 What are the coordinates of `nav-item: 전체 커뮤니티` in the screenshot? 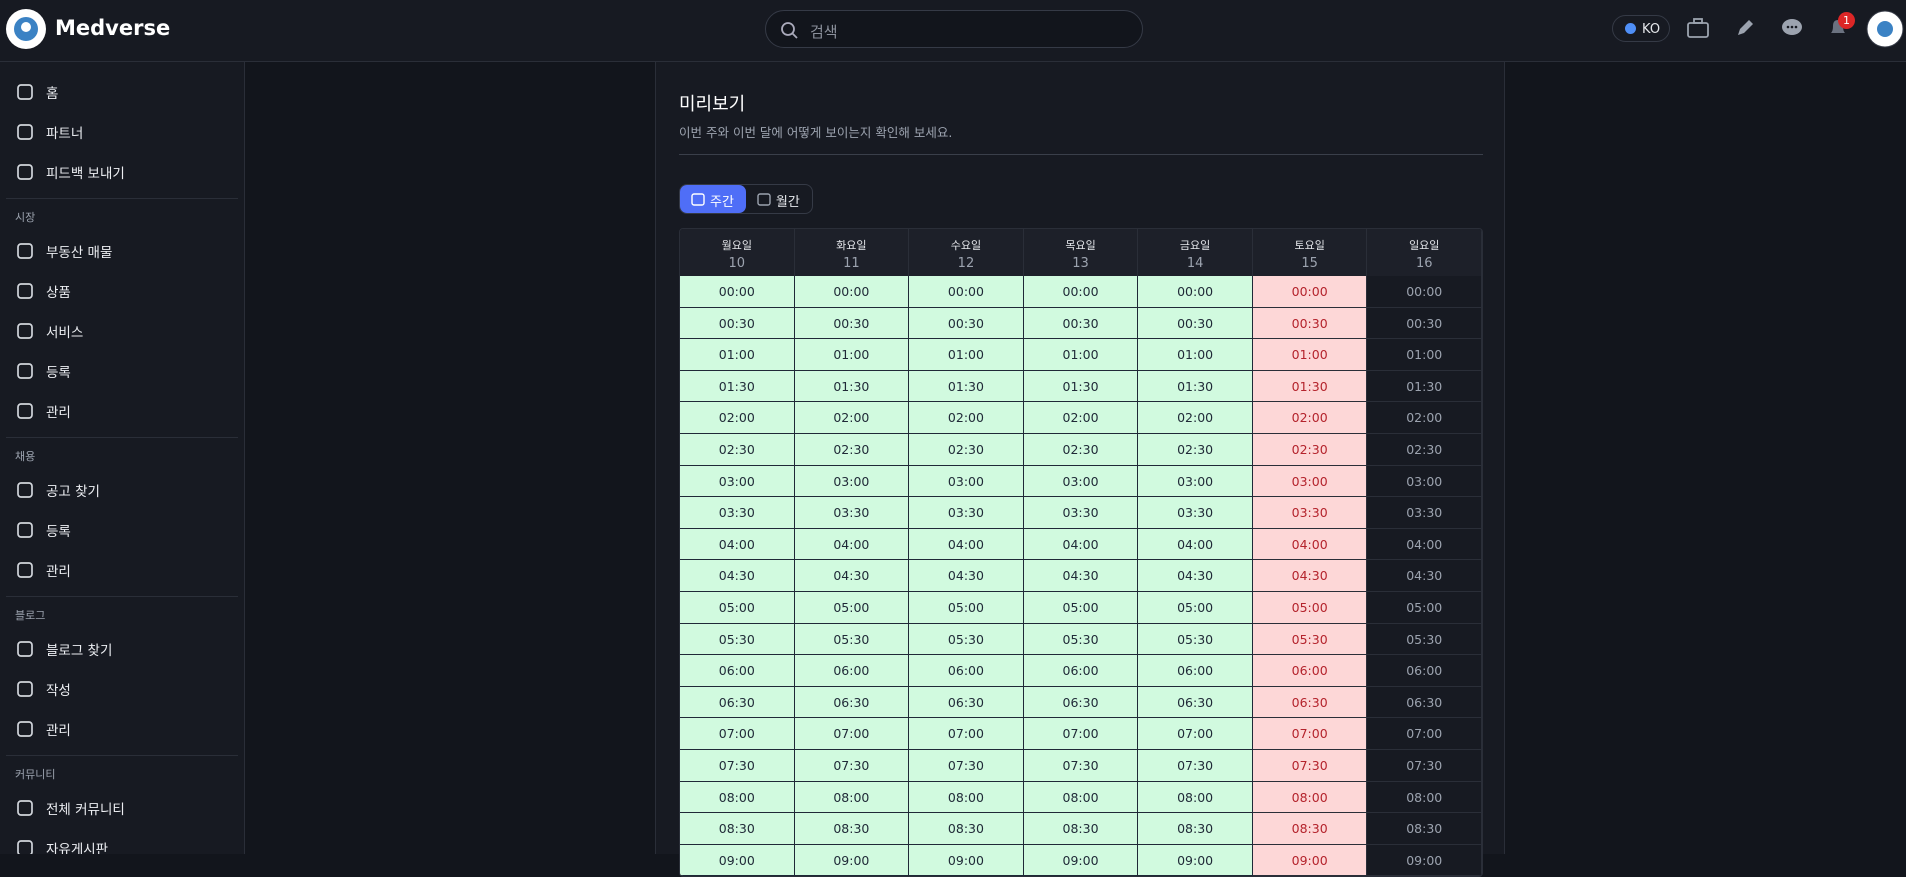 It's located at (122, 808).